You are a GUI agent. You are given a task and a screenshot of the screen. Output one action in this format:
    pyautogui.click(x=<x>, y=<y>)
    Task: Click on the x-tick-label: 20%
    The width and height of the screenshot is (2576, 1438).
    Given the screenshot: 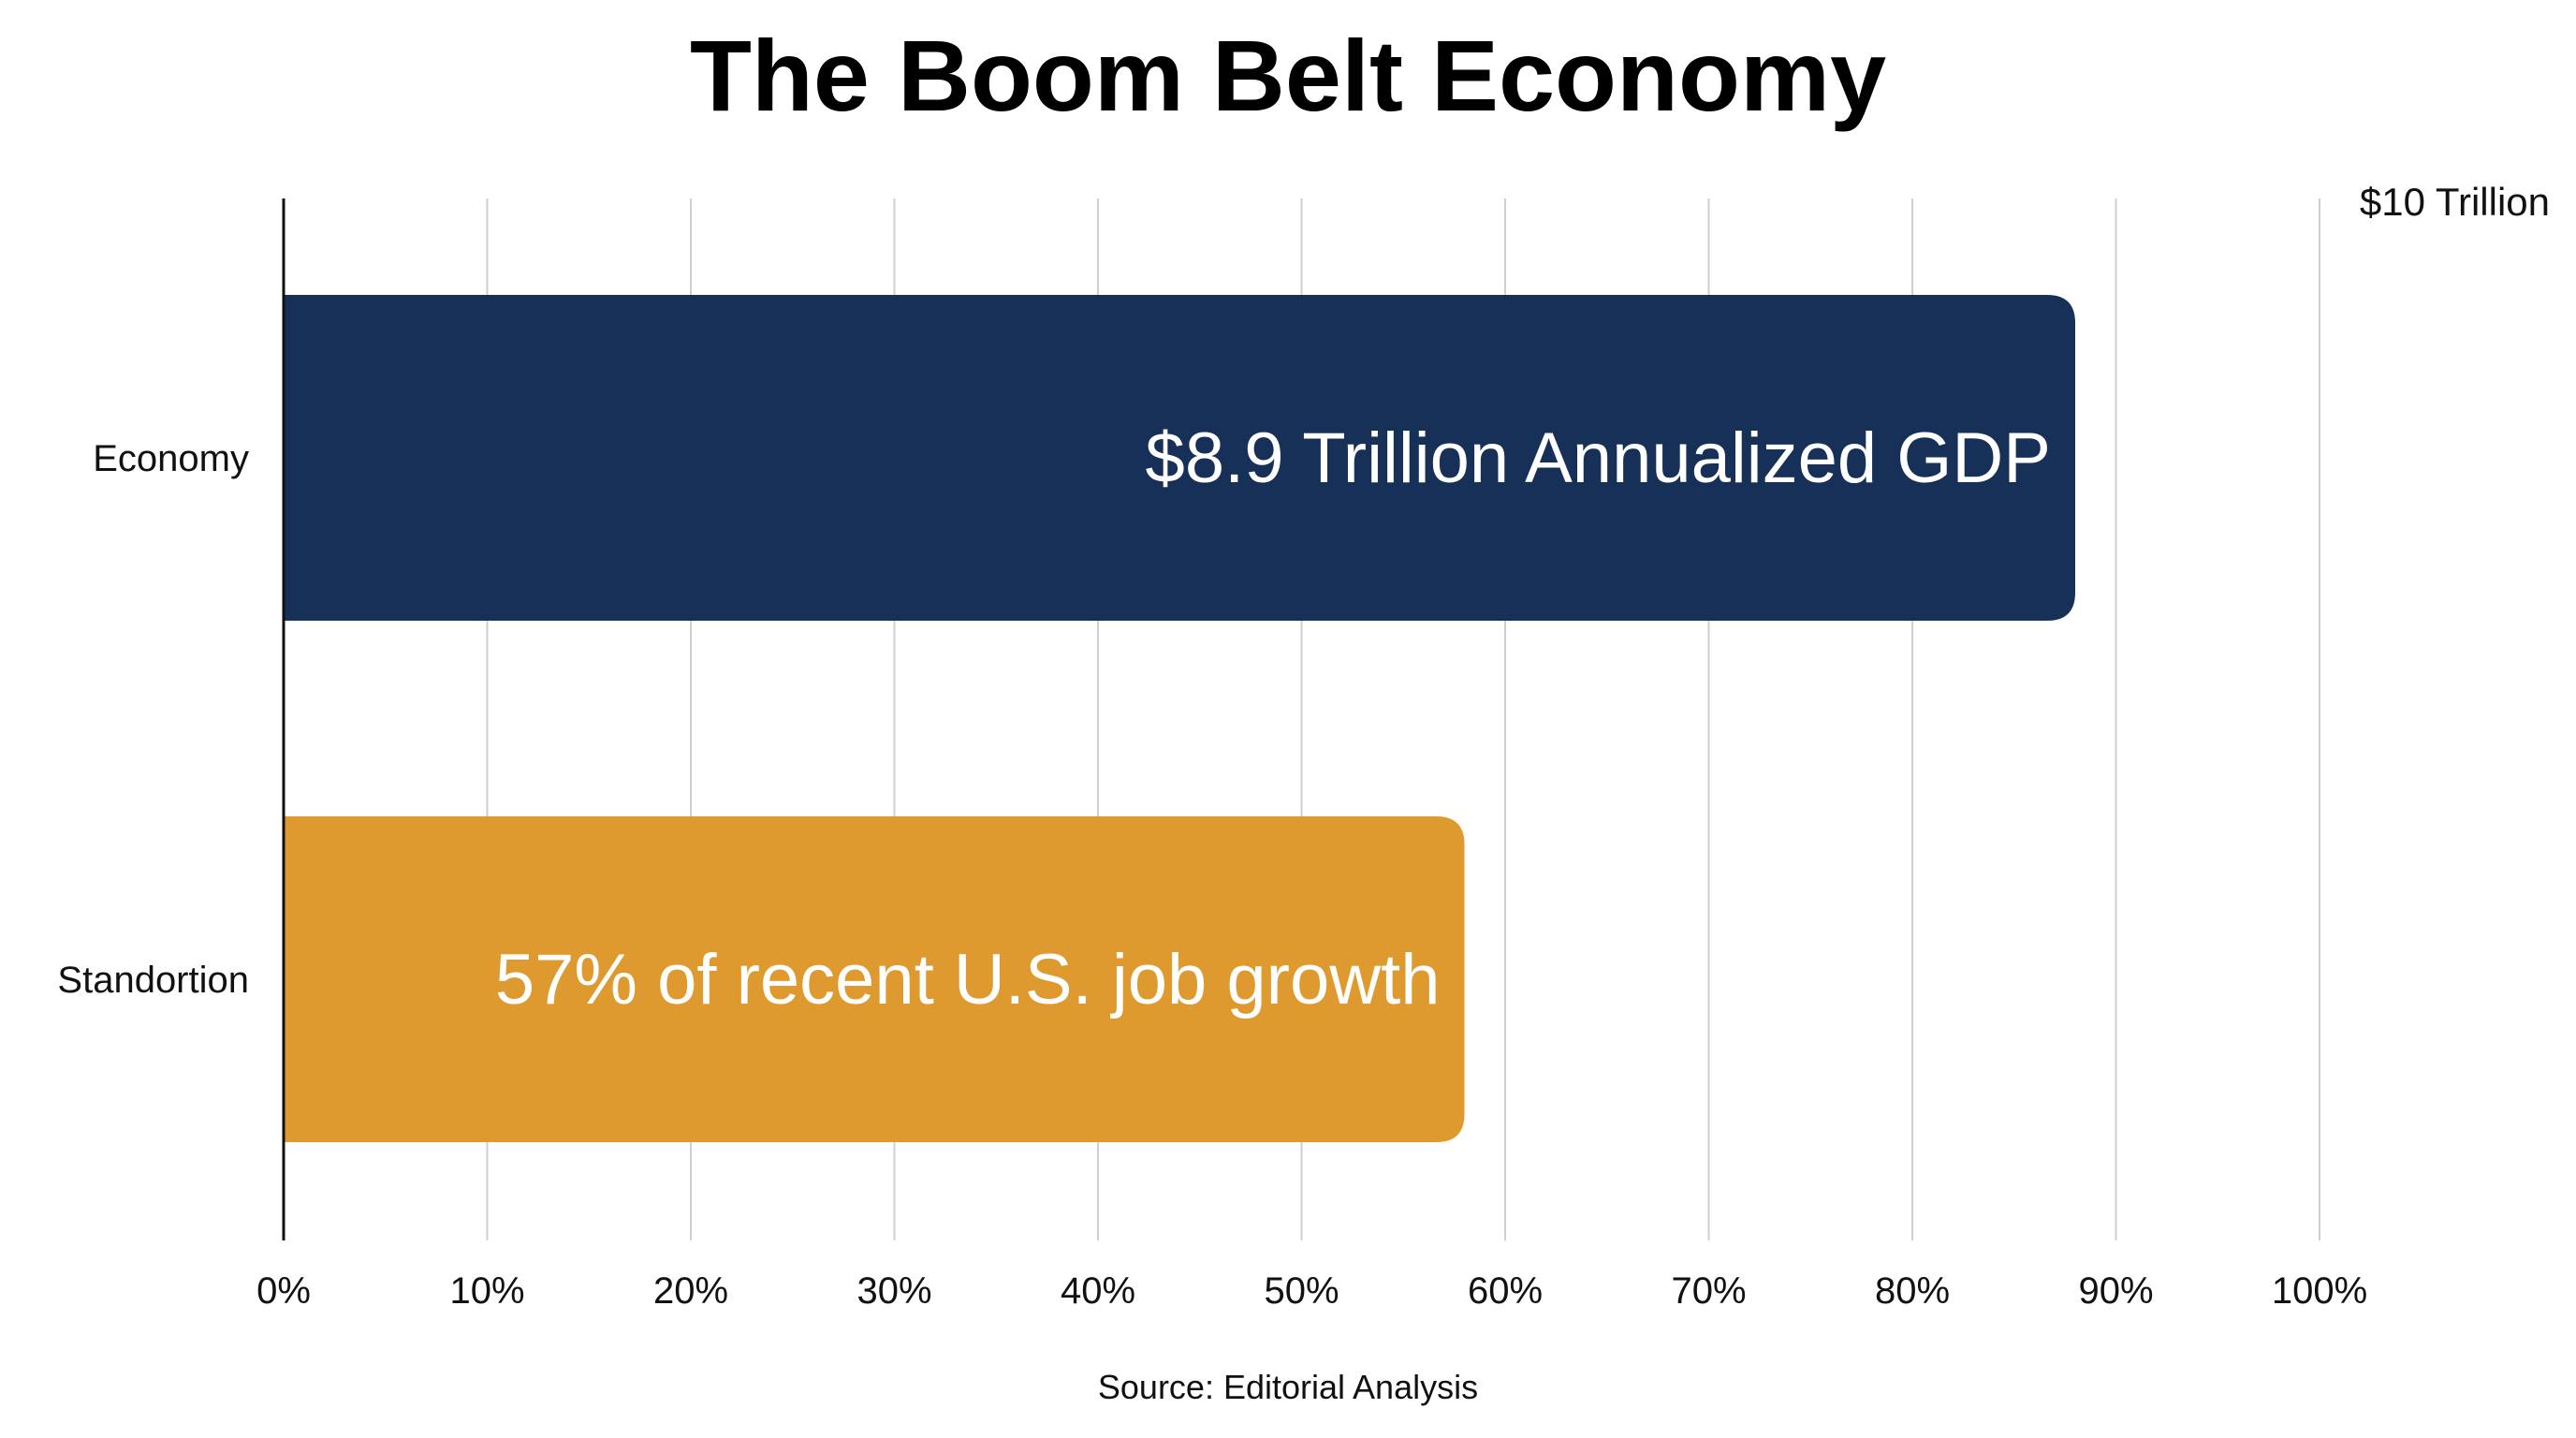 What is the action you would take?
    pyautogui.click(x=690, y=1291)
    